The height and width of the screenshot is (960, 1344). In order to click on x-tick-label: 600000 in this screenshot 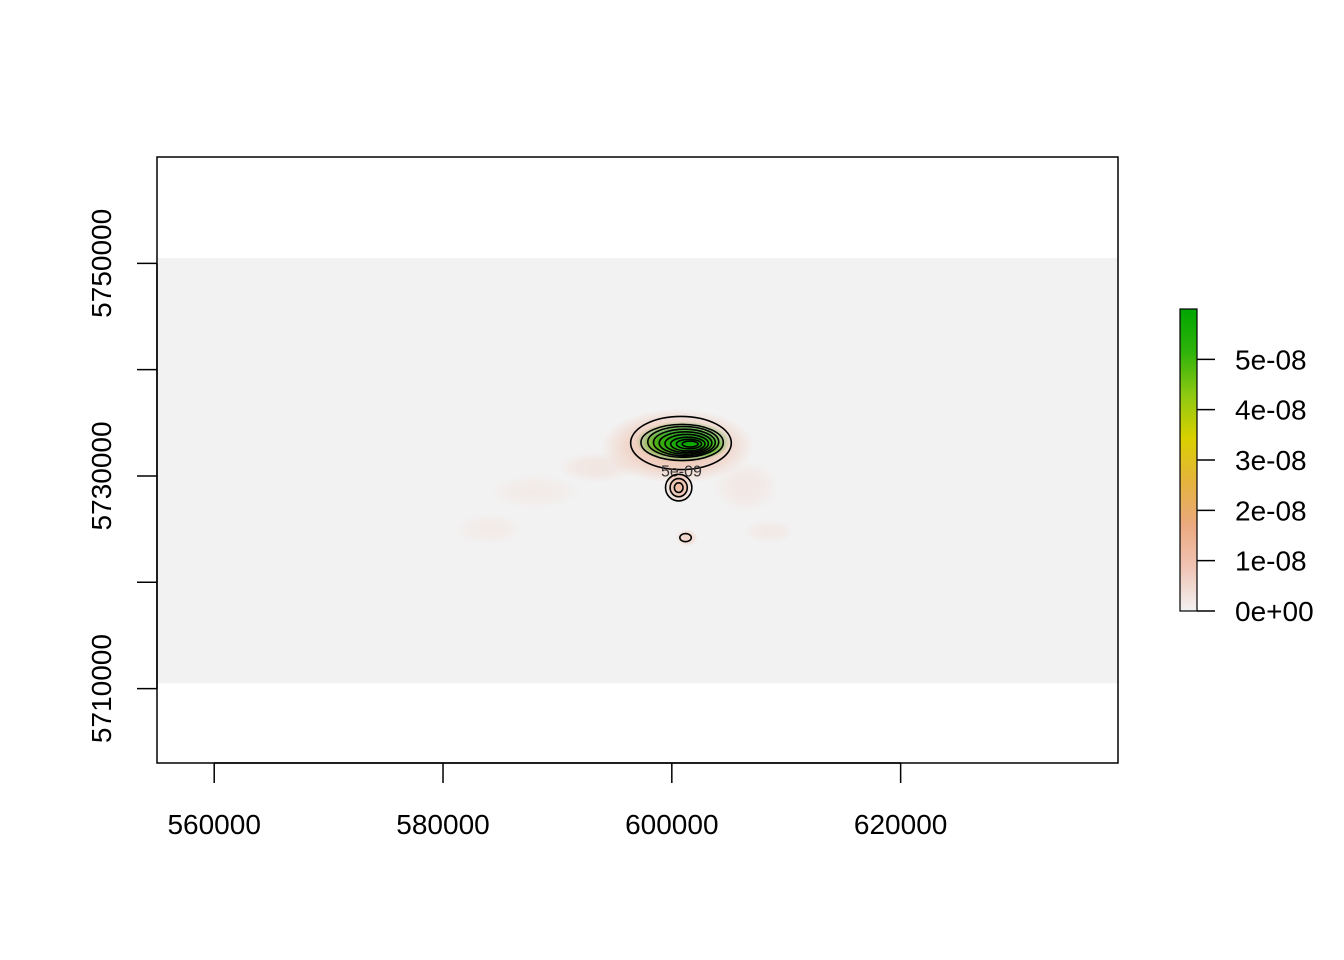, I will do `click(671, 824)`.